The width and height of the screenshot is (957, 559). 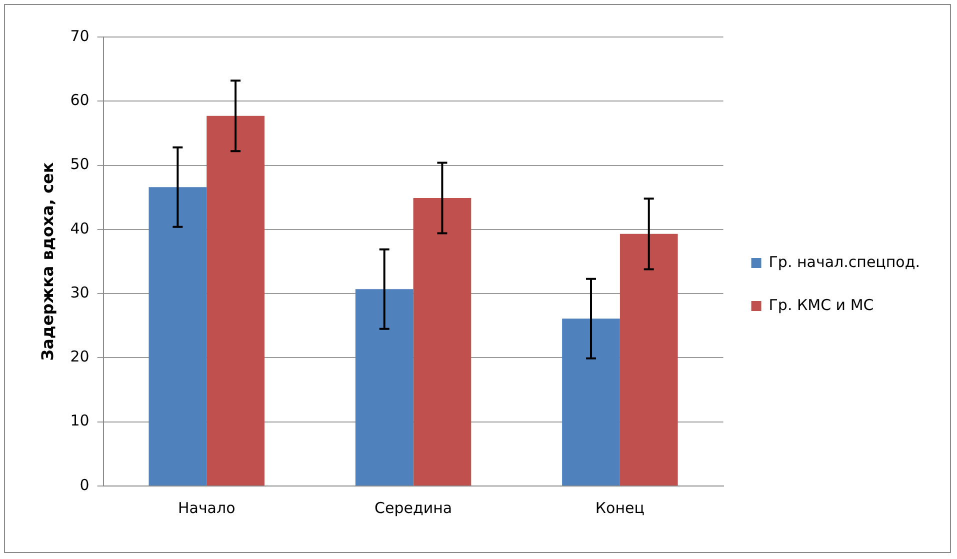 I want to click on x-tick-label: Начало, so click(x=207, y=507).